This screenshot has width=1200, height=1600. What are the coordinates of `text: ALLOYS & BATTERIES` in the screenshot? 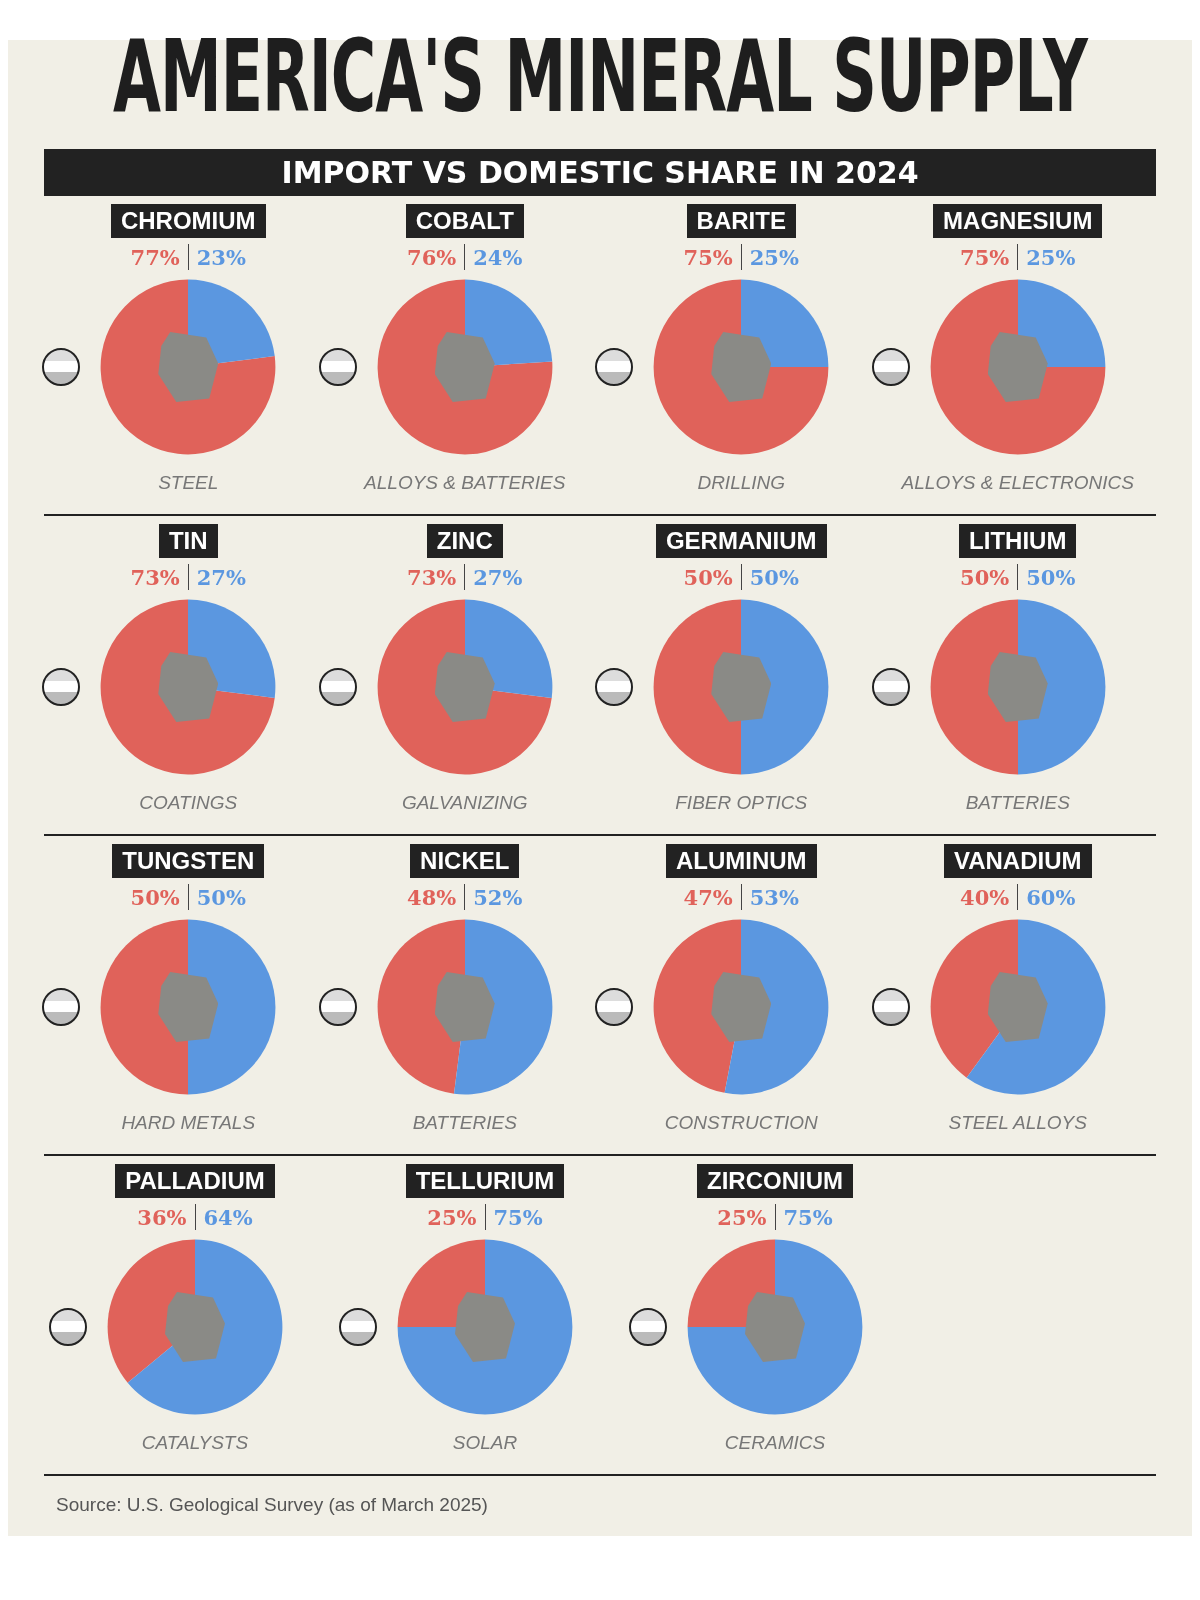 It's located at (465, 483).